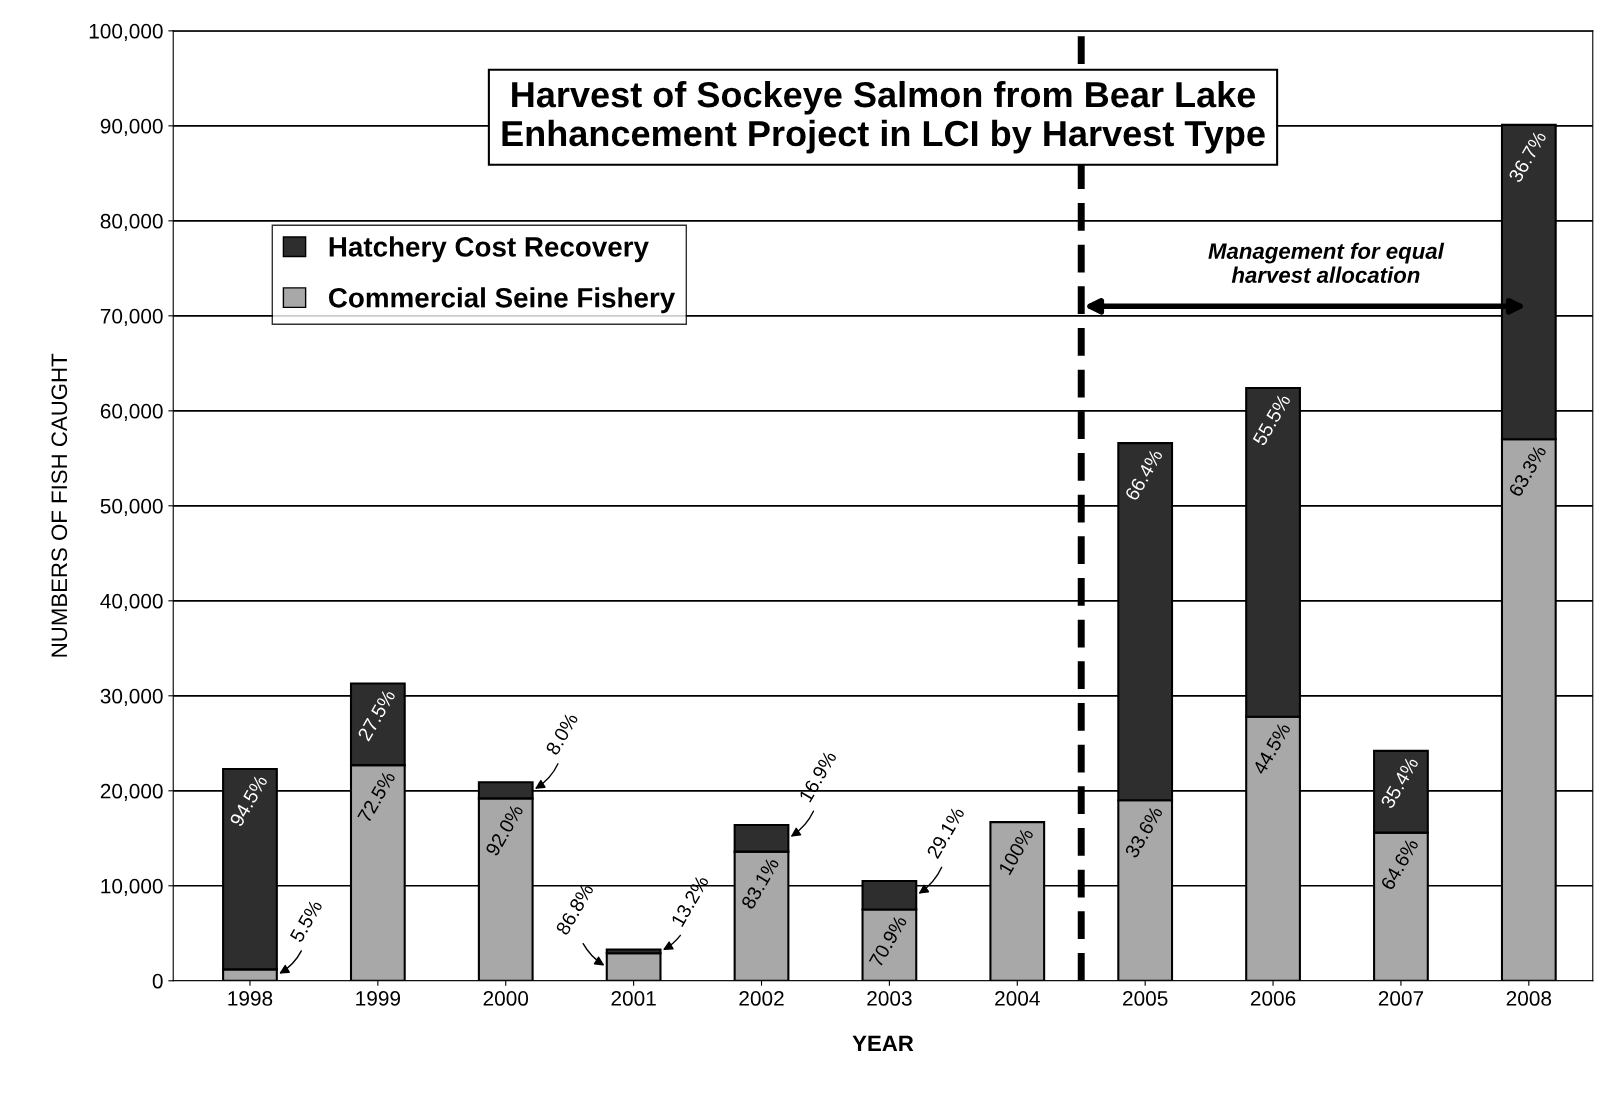 The height and width of the screenshot is (1102, 1604). I want to click on y-tick-label: 100,000, so click(126, 32).